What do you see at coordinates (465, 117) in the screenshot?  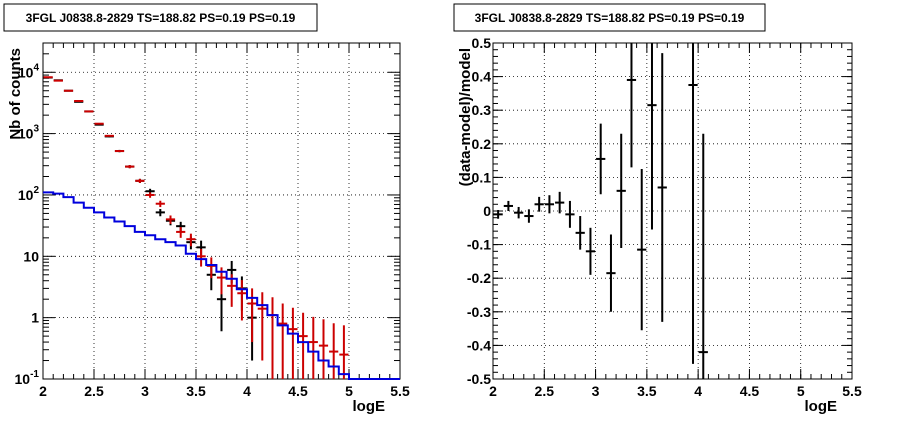 I see `y-axis-label: (data-model)/model` at bounding box center [465, 117].